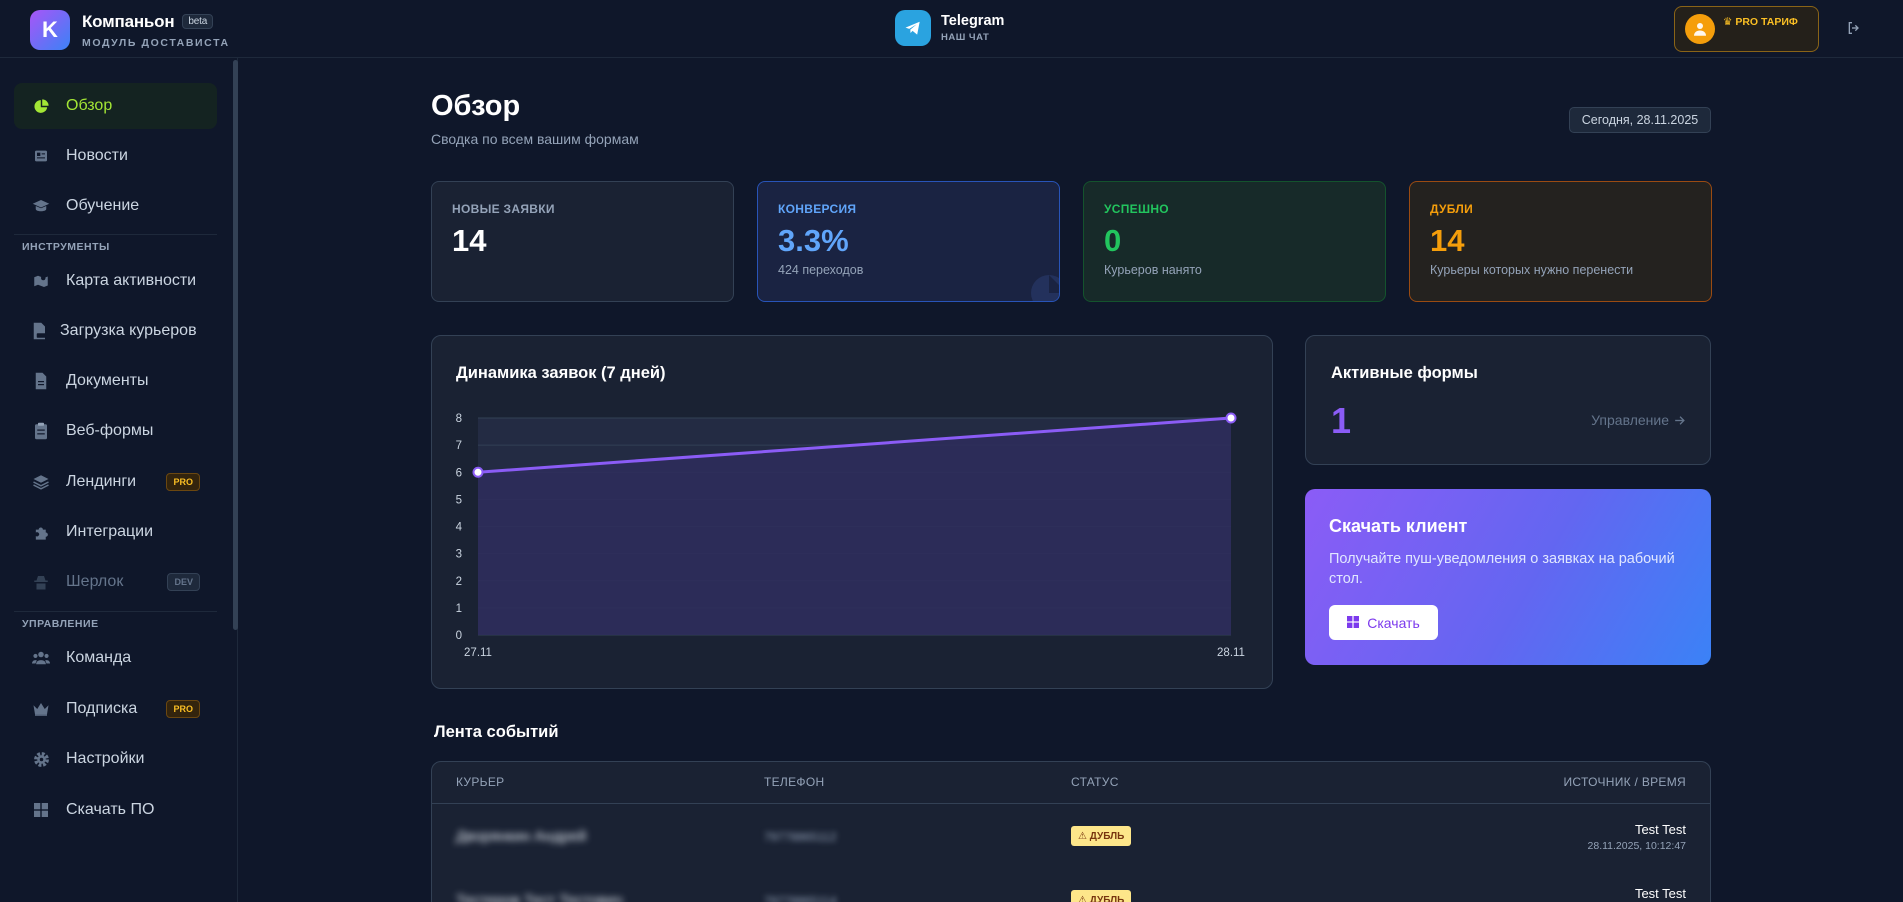 The image size is (1903, 902). I want to click on y-tick-label: 8, so click(459, 419).